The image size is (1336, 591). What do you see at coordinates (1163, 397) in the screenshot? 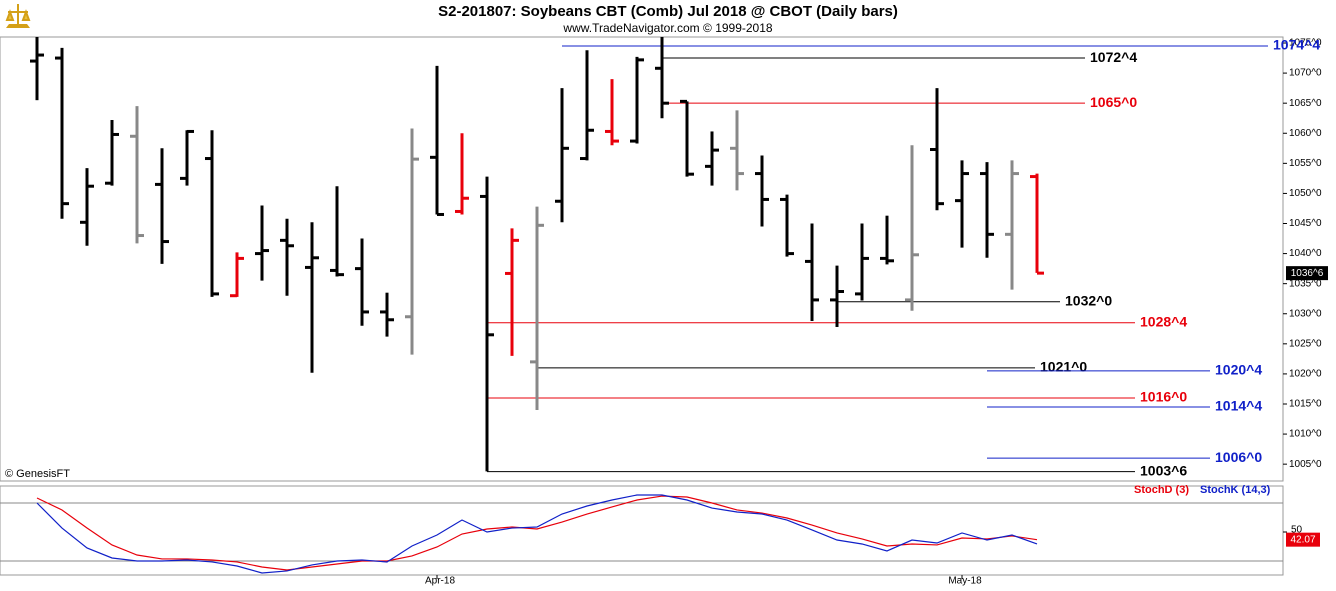
I see `level-label: 1016^0` at bounding box center [1163, 397].